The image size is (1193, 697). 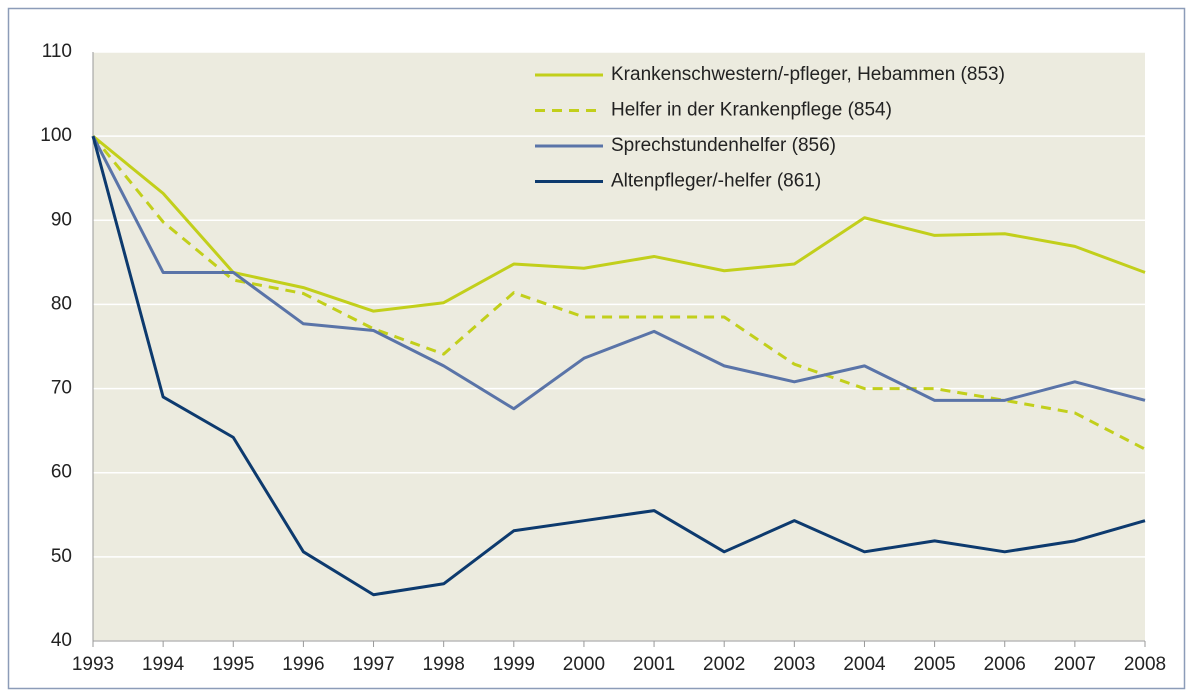 I want to click on x-tick-label: 1997, so click(x=373, y=664).